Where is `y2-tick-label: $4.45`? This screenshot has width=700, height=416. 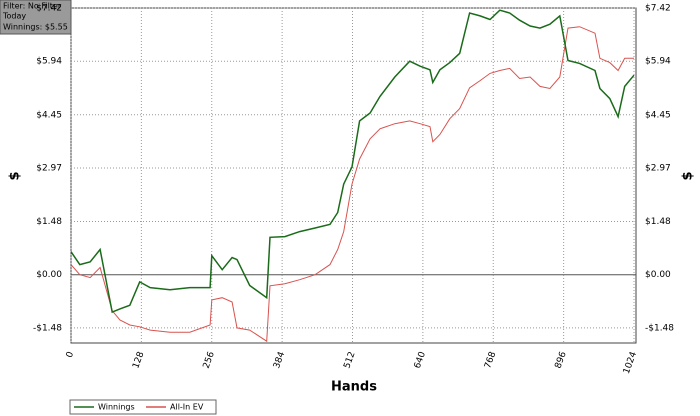
y2-tick-label: $4.45 is located at coordinates (658, 115).